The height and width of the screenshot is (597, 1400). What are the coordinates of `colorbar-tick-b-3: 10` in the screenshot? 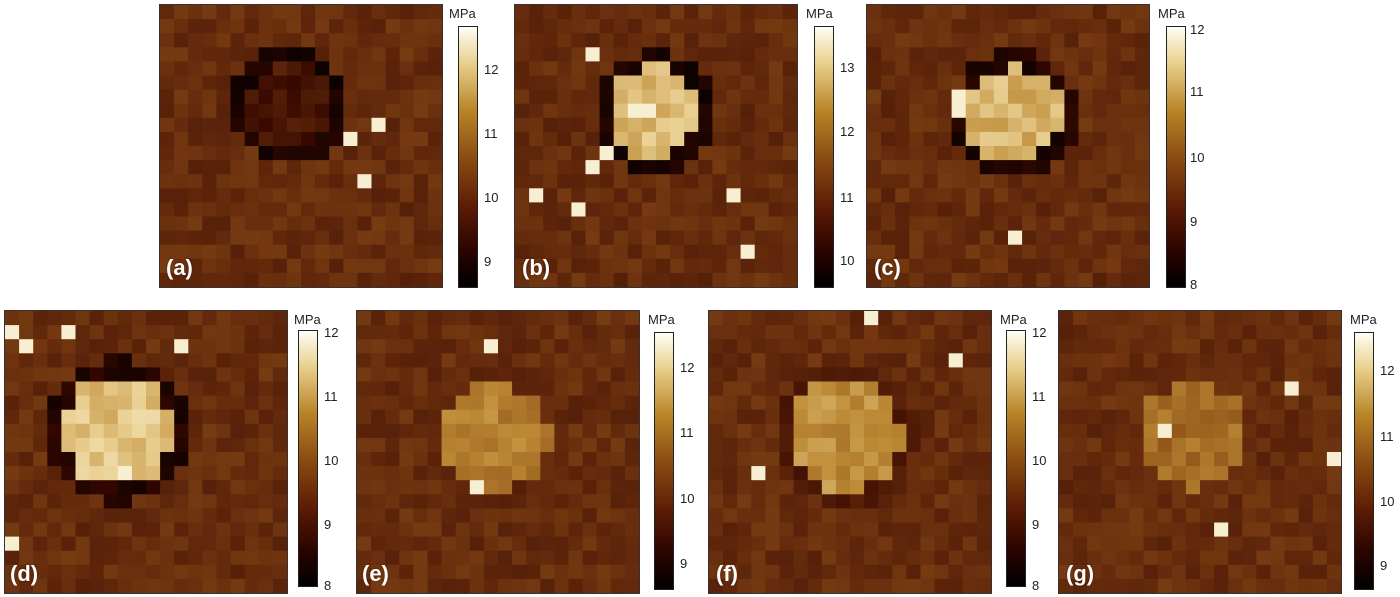 It's located at (847, 260).